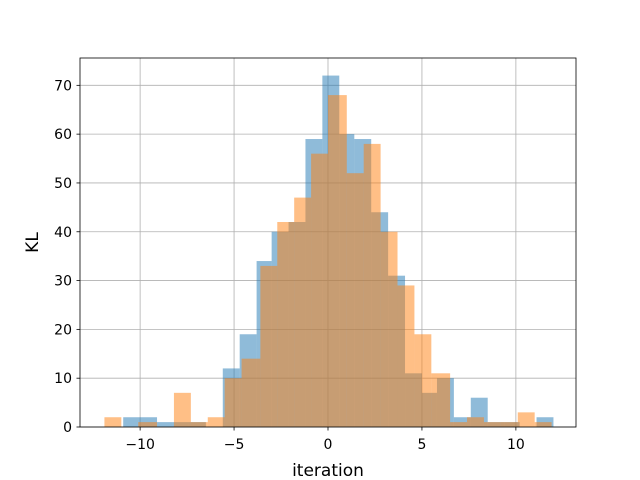 The width and height of the screenshot is (640, 480). Describe the element at coordinates (328, 470) in the screenshot. I see `x-axis-title: iteration` at that location.